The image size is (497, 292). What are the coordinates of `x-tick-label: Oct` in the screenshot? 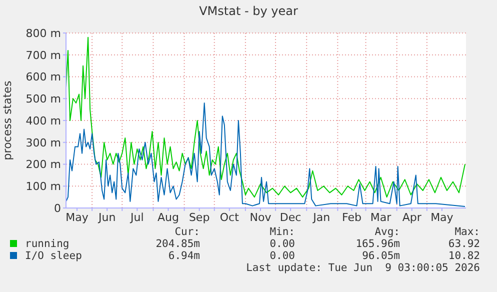 It's located at (230, 217).